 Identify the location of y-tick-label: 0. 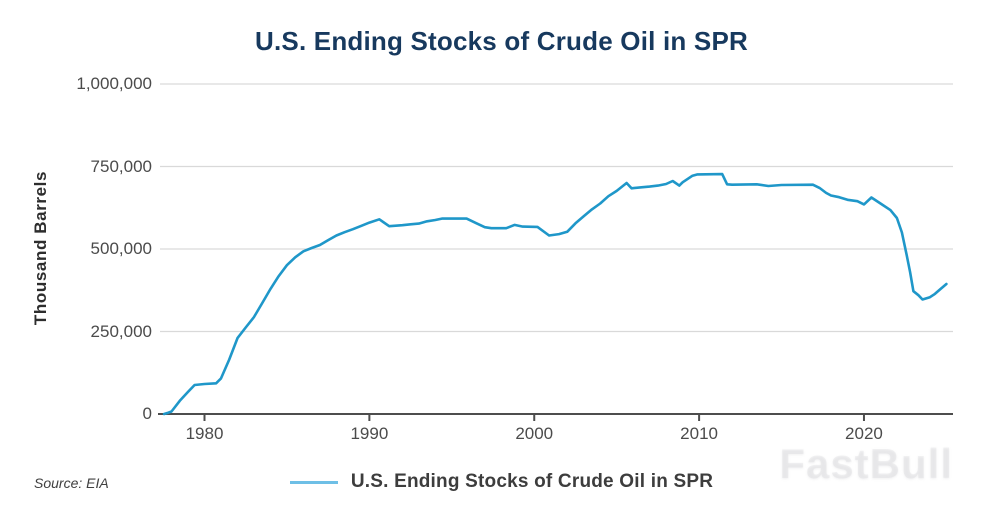
(147, 413).